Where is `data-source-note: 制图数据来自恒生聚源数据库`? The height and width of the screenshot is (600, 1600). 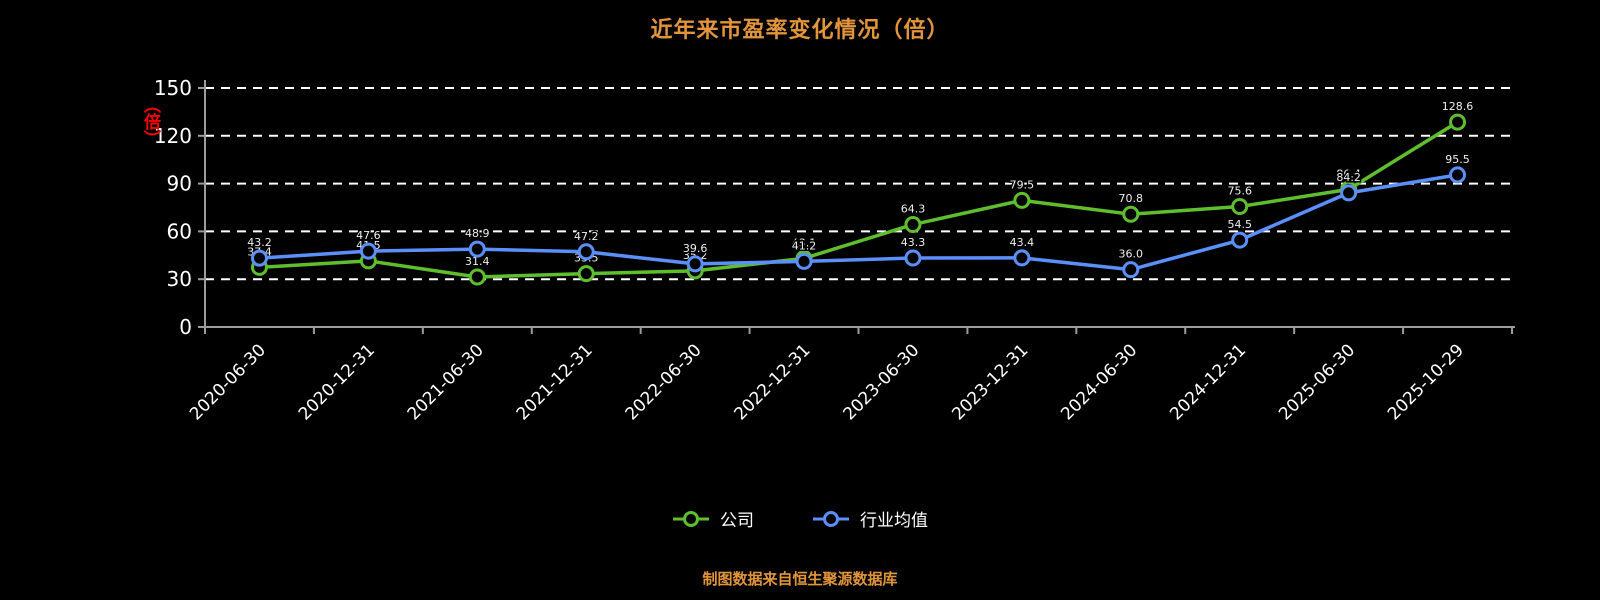 data-source-note: 制图数据来自恒生聚源数据库 is located at coordinates (800, 579).